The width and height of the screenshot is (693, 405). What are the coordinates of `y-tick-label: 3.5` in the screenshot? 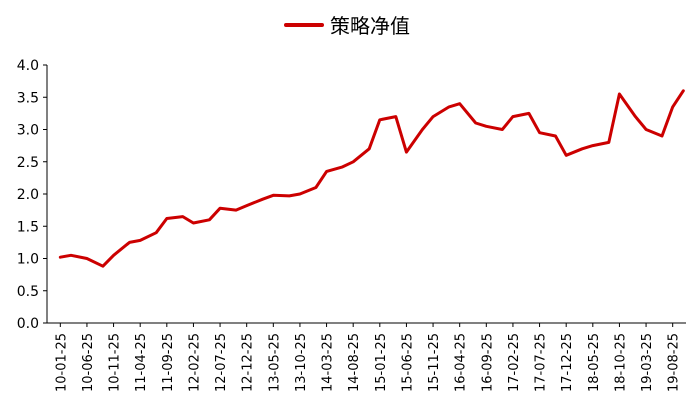 It's located at (28, 98).